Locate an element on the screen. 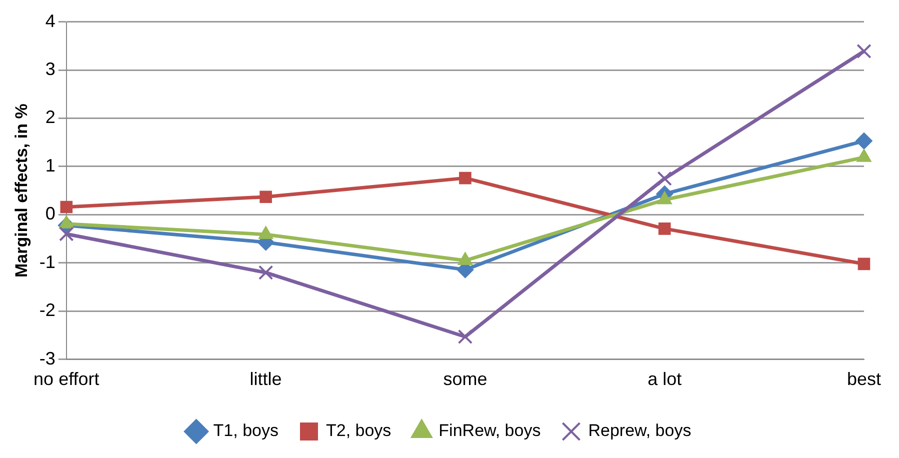  legend-label: T2, boys is located at coordinates (359, 430).